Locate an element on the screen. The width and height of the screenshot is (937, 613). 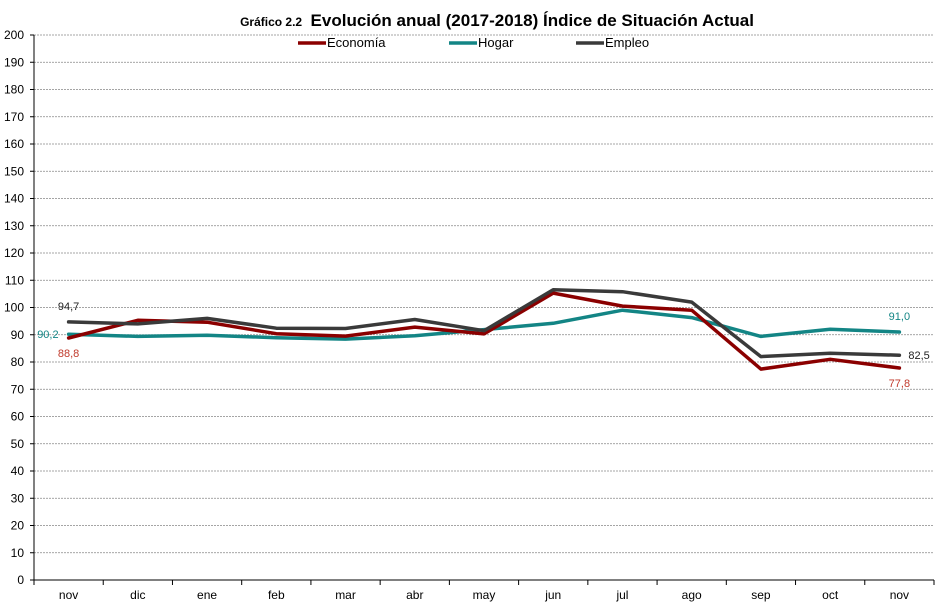
x-tick-label: sep is located at coordinates (761, 595).